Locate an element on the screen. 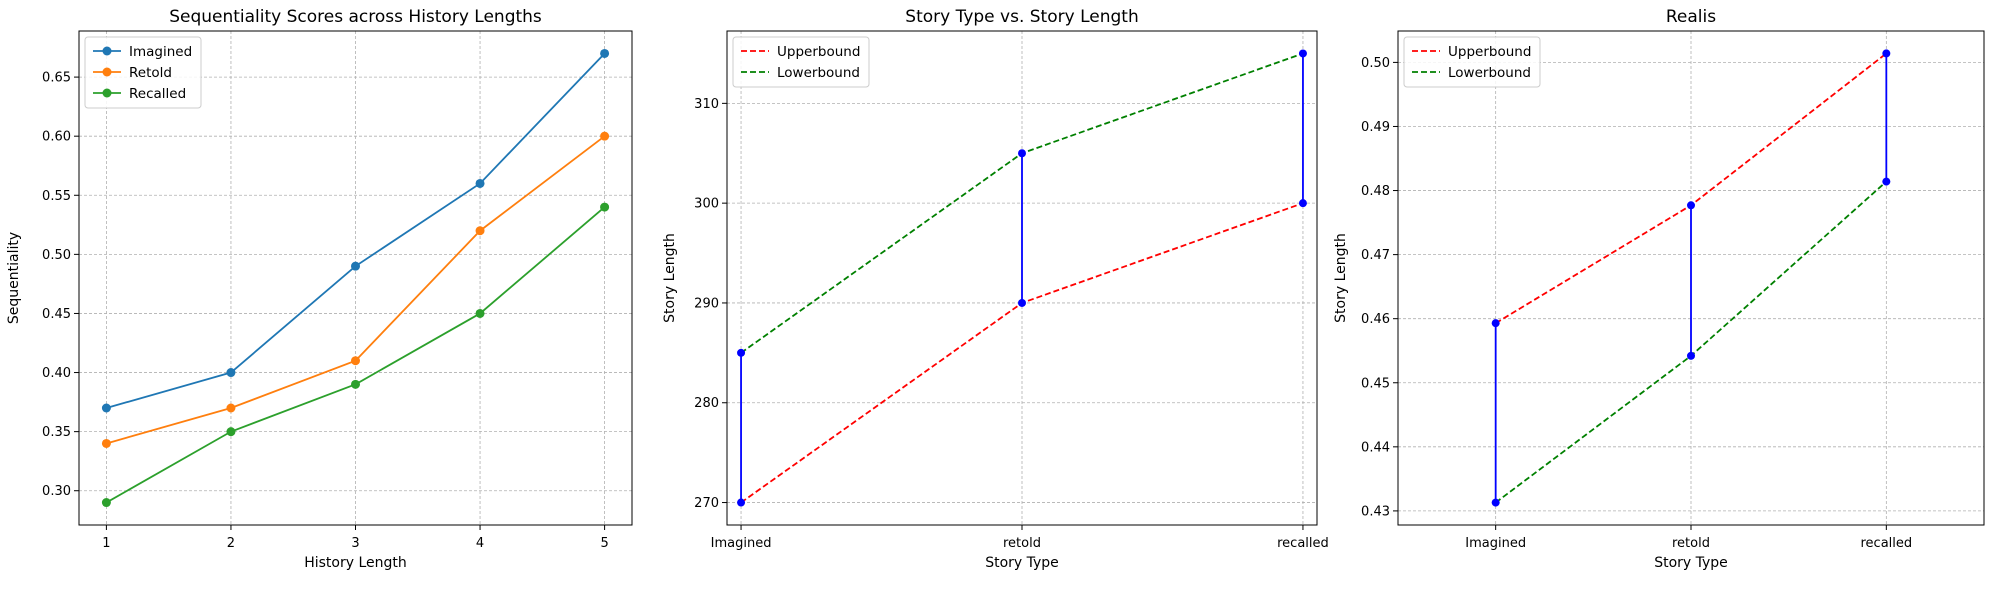 The height and width of the screenshot is (590, 1989). y-tick-label: 0.60 is located at coordinates (56, 137).